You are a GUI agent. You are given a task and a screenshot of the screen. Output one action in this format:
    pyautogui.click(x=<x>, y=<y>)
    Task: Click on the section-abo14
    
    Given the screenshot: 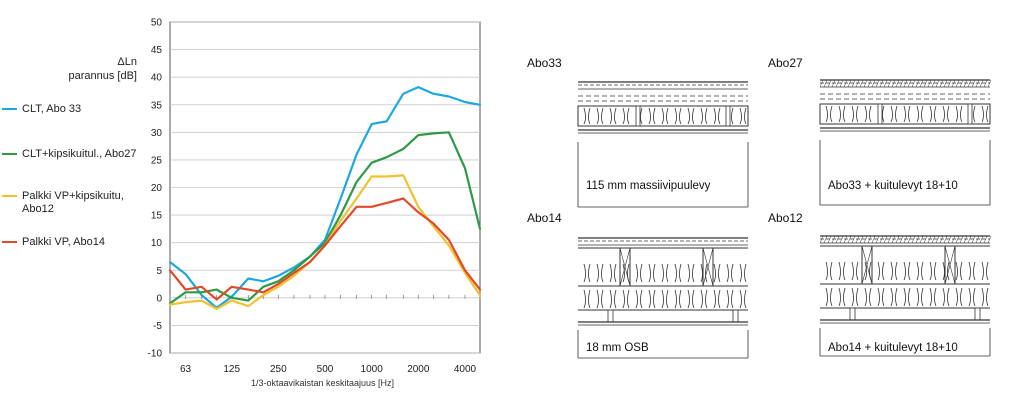 What is the action you would take?
    pyautogui.click(x=663, y=298)
    